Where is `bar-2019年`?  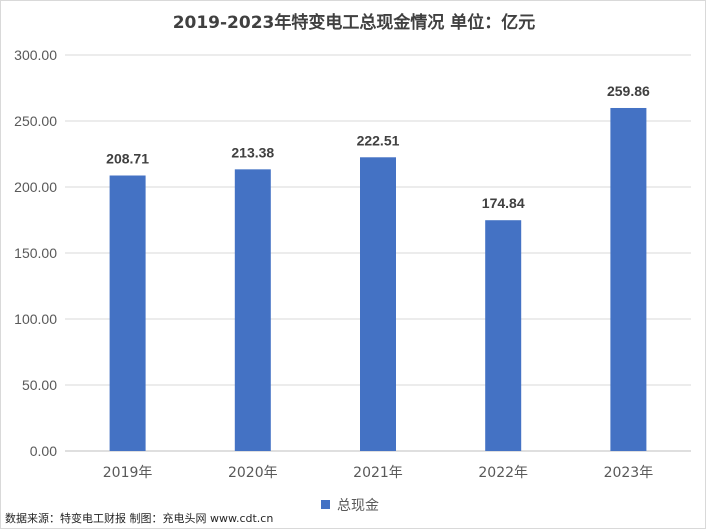 bar-2019年 is located at coordinates (127, 313).